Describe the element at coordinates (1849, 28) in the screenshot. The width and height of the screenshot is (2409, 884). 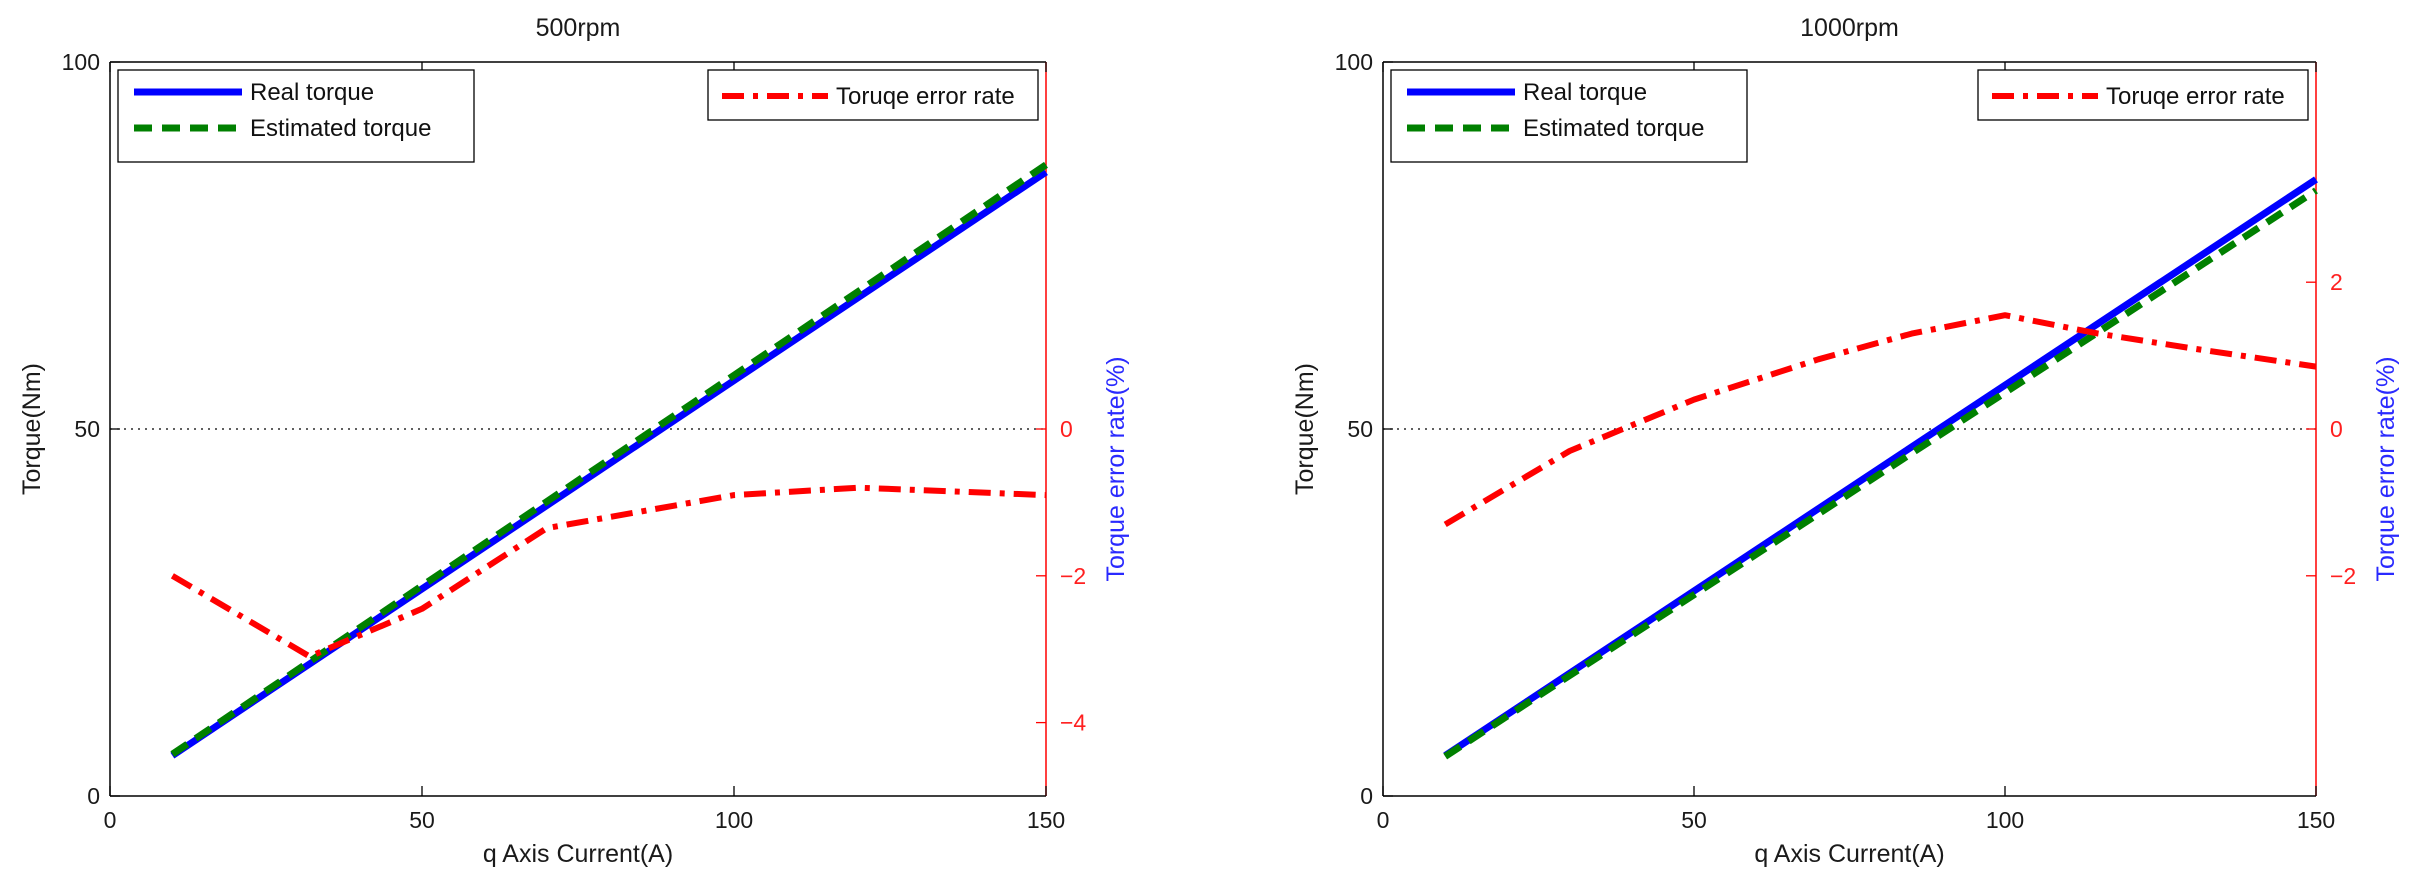
I see `chart-title: 1000rpm` at that location.